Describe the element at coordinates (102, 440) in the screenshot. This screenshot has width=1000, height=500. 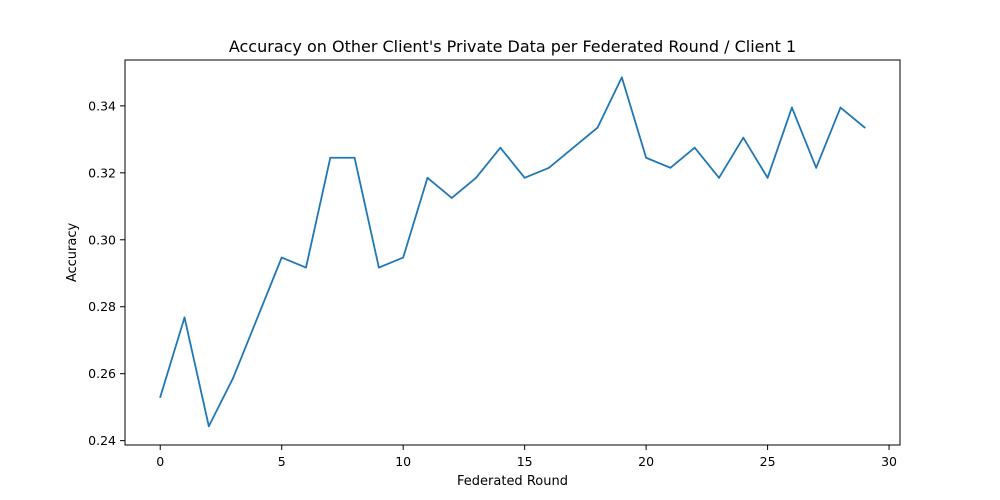
I see `y-tick-label: 0.24` at that location.